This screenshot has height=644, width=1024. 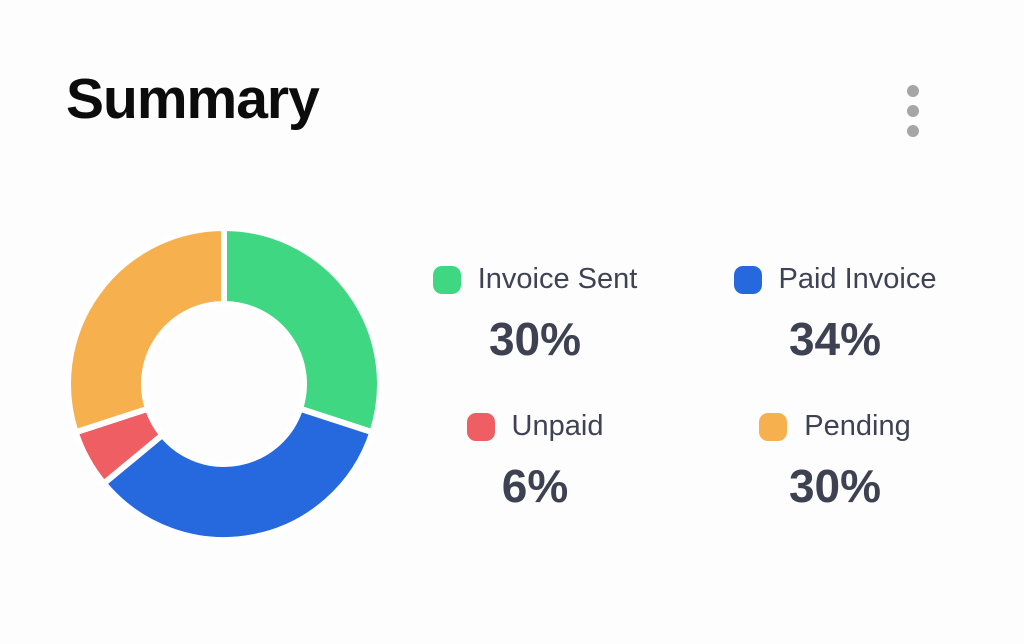 I want to click on legend-label: Invoice Sent, so click(x=557, y=279).